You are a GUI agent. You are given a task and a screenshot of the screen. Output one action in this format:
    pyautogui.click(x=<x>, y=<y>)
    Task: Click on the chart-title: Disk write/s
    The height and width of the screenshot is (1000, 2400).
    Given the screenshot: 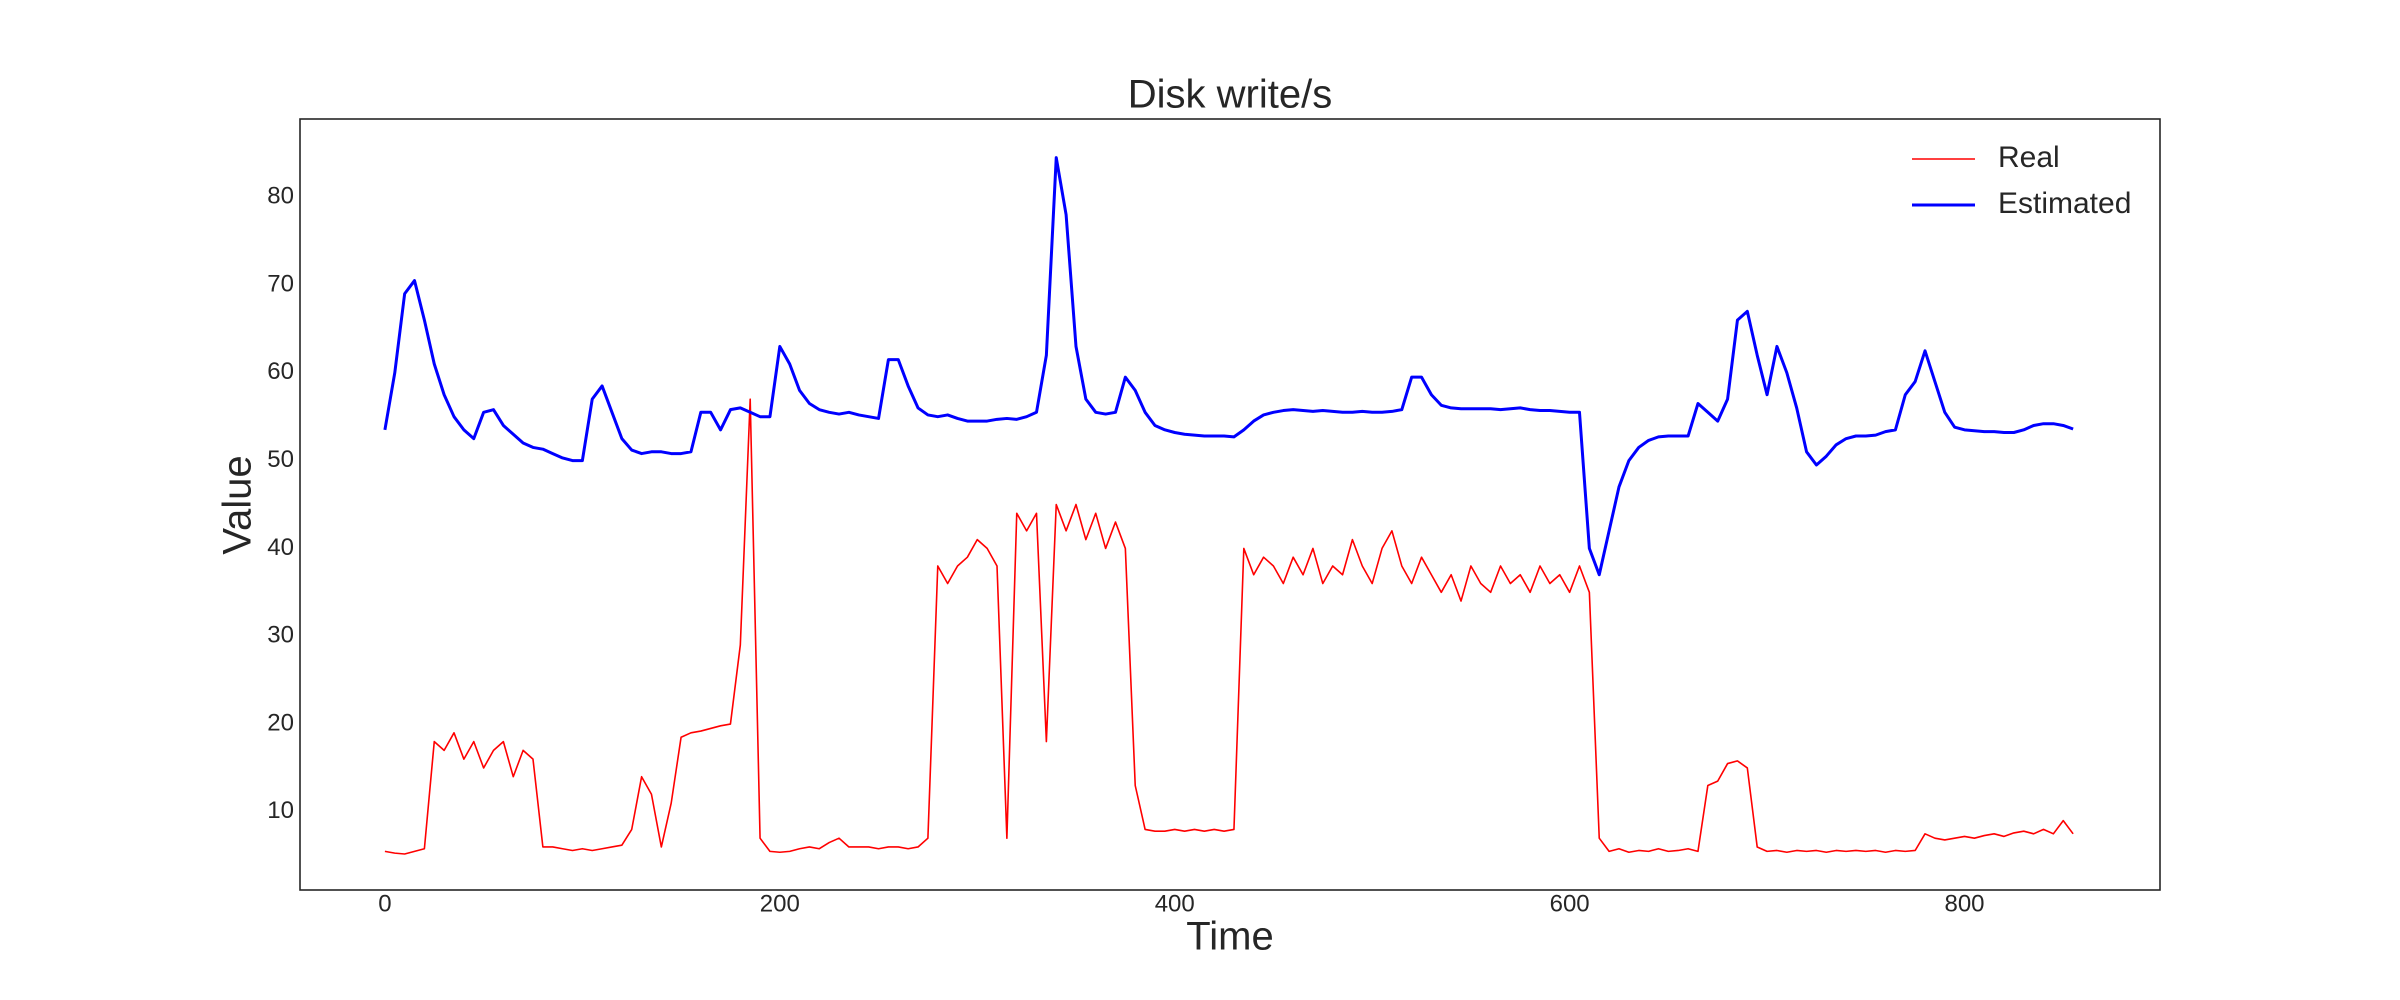 What is the action you would take?
    pyautogui.click(x=1230, y=95)
    